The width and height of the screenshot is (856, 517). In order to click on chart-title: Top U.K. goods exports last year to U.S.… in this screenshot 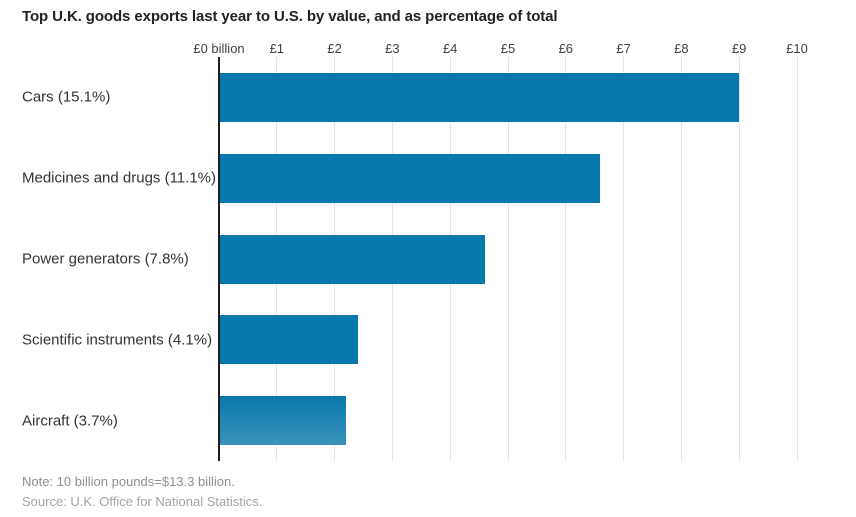, I will do `click(290, 16)`.